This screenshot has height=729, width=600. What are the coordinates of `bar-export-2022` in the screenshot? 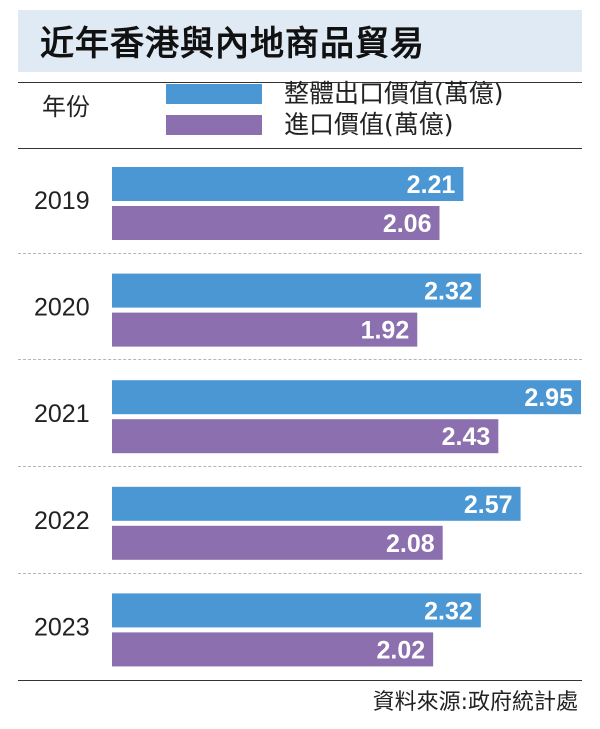 It's located at (316, 503).